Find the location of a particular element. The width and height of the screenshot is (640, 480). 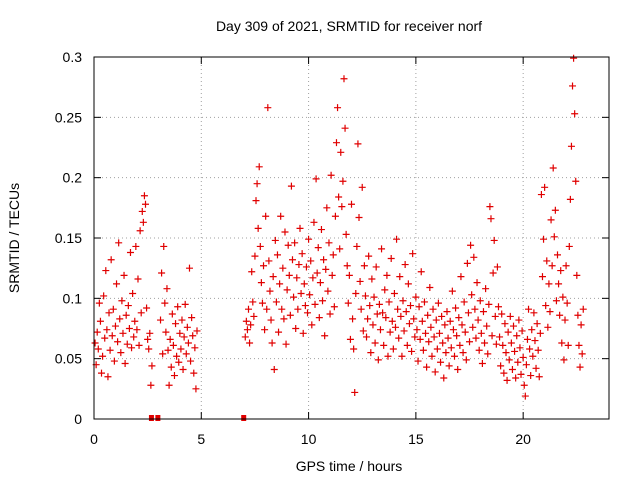

x-tick-label: 20 is located at coordinates (523, 439).